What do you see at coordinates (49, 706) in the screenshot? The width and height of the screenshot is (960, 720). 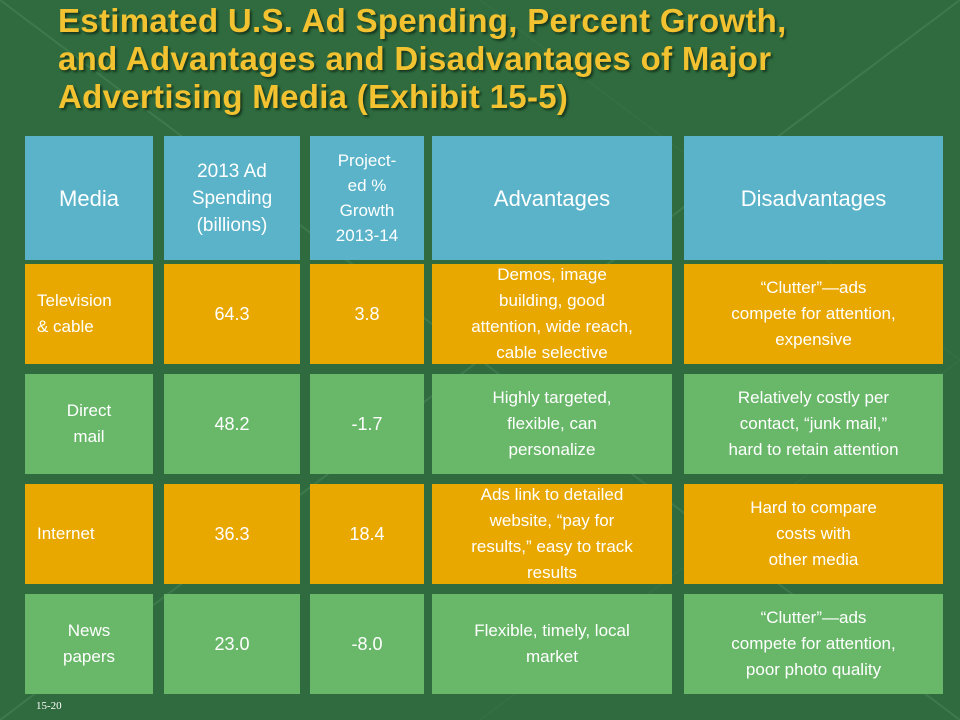 I see `slide-number: 15-20` at bounding box center [49, 706].